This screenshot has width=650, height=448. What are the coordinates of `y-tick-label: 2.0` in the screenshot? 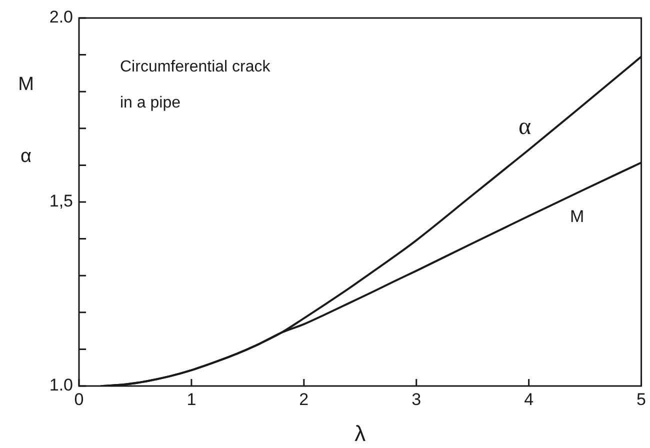 It's located at (61, 17).